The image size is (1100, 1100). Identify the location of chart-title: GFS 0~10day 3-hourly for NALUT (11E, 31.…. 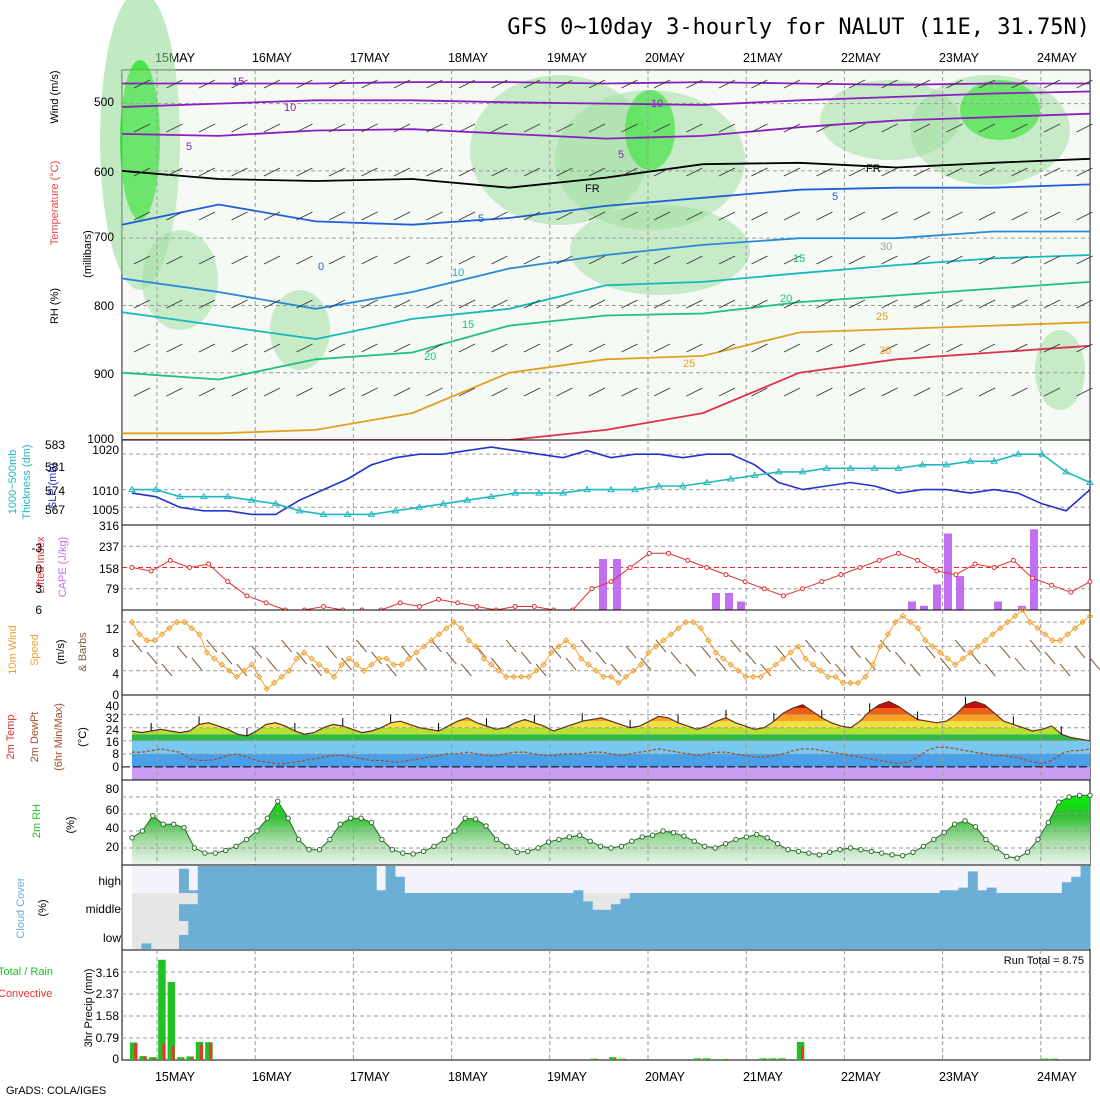
(798, 27).